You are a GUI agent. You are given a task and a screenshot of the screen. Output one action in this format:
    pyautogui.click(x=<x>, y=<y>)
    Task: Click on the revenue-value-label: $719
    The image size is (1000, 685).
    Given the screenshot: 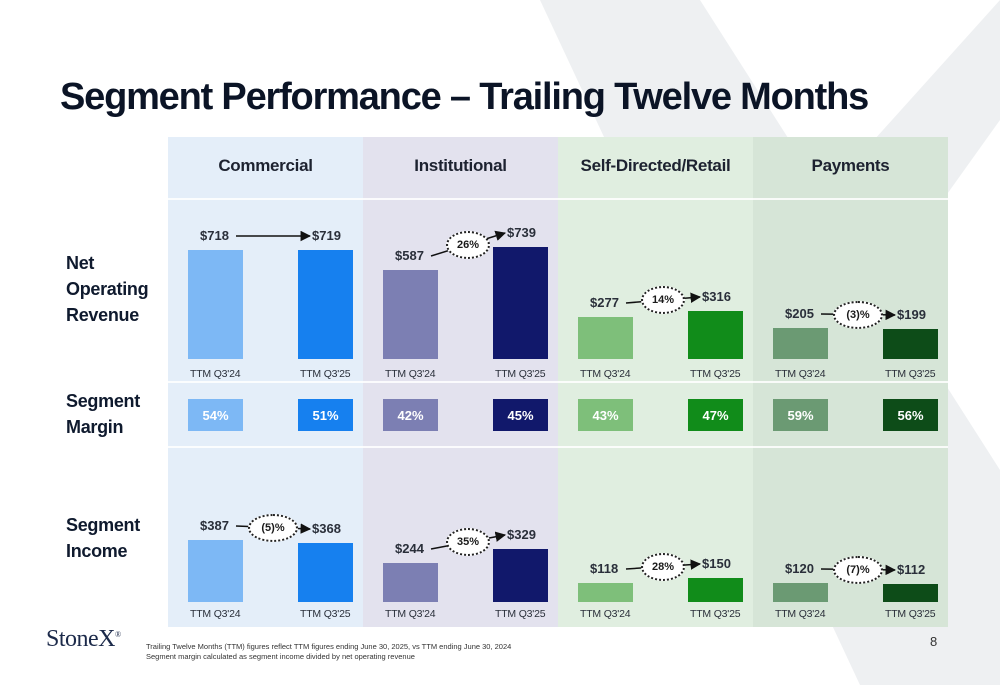 What is the action you would take?
    pyautogui.click(x=326, y=235)
    